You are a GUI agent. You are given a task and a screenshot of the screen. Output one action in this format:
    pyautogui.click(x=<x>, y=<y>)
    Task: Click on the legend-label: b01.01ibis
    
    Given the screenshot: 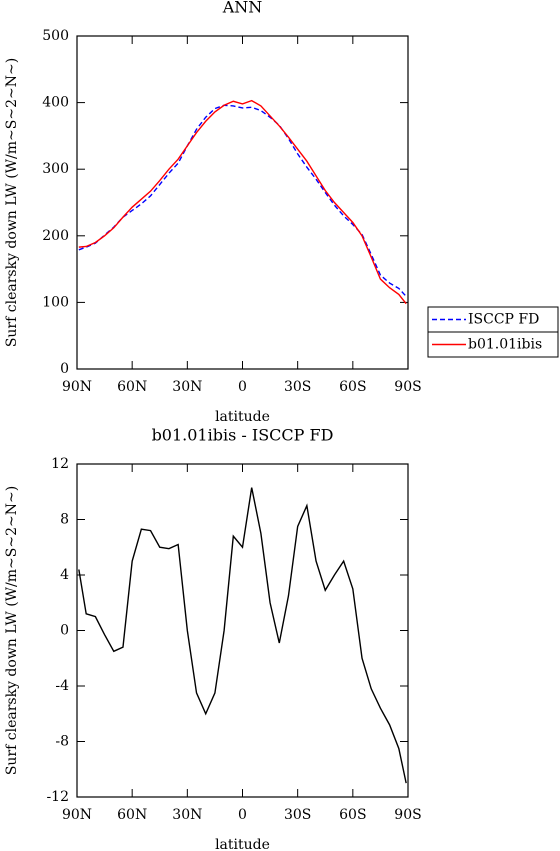 What is the action you would take?
    pyautogui.click(x=505, y=345)
    